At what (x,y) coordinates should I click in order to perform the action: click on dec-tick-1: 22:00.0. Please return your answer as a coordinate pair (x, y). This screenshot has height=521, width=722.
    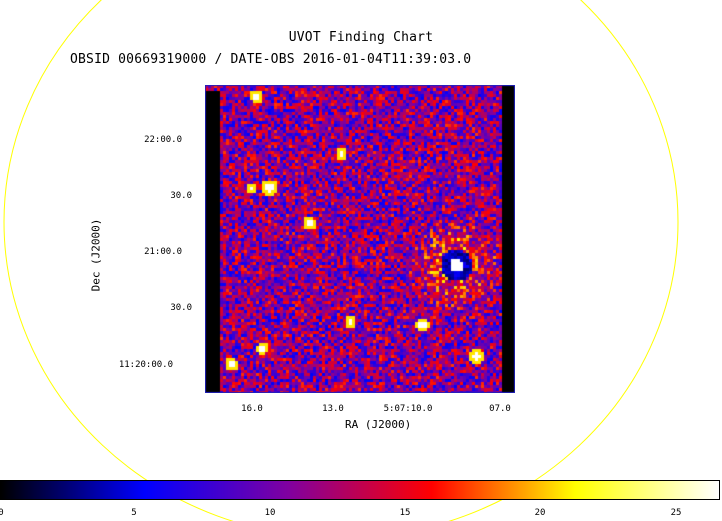
    Looking at the image, I should click on (163, 140).